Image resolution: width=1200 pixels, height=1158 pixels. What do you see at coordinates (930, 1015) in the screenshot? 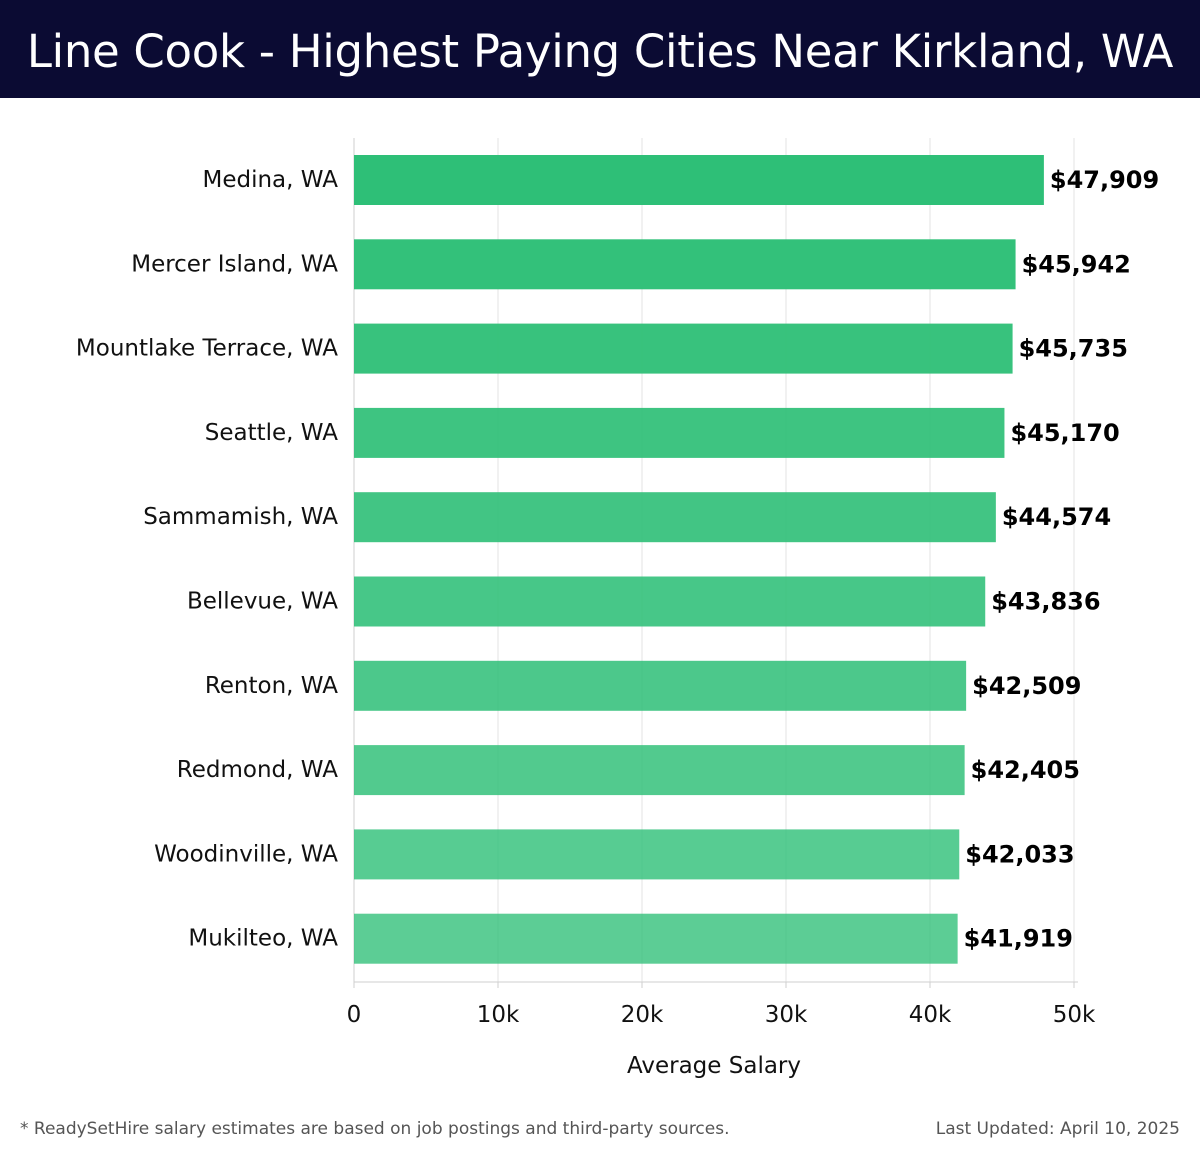
I see `x-tick-label: 40k` at bounding box center [930, 1015].